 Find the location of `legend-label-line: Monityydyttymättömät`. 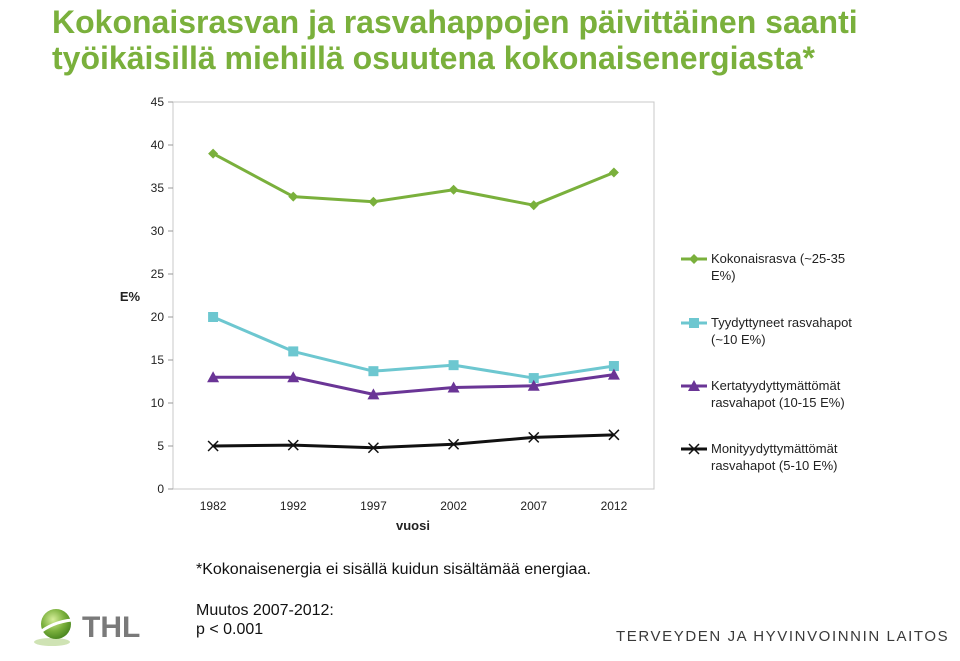

legend-label-line: Monityydyttymättömät is located at coordinates (774, 448).